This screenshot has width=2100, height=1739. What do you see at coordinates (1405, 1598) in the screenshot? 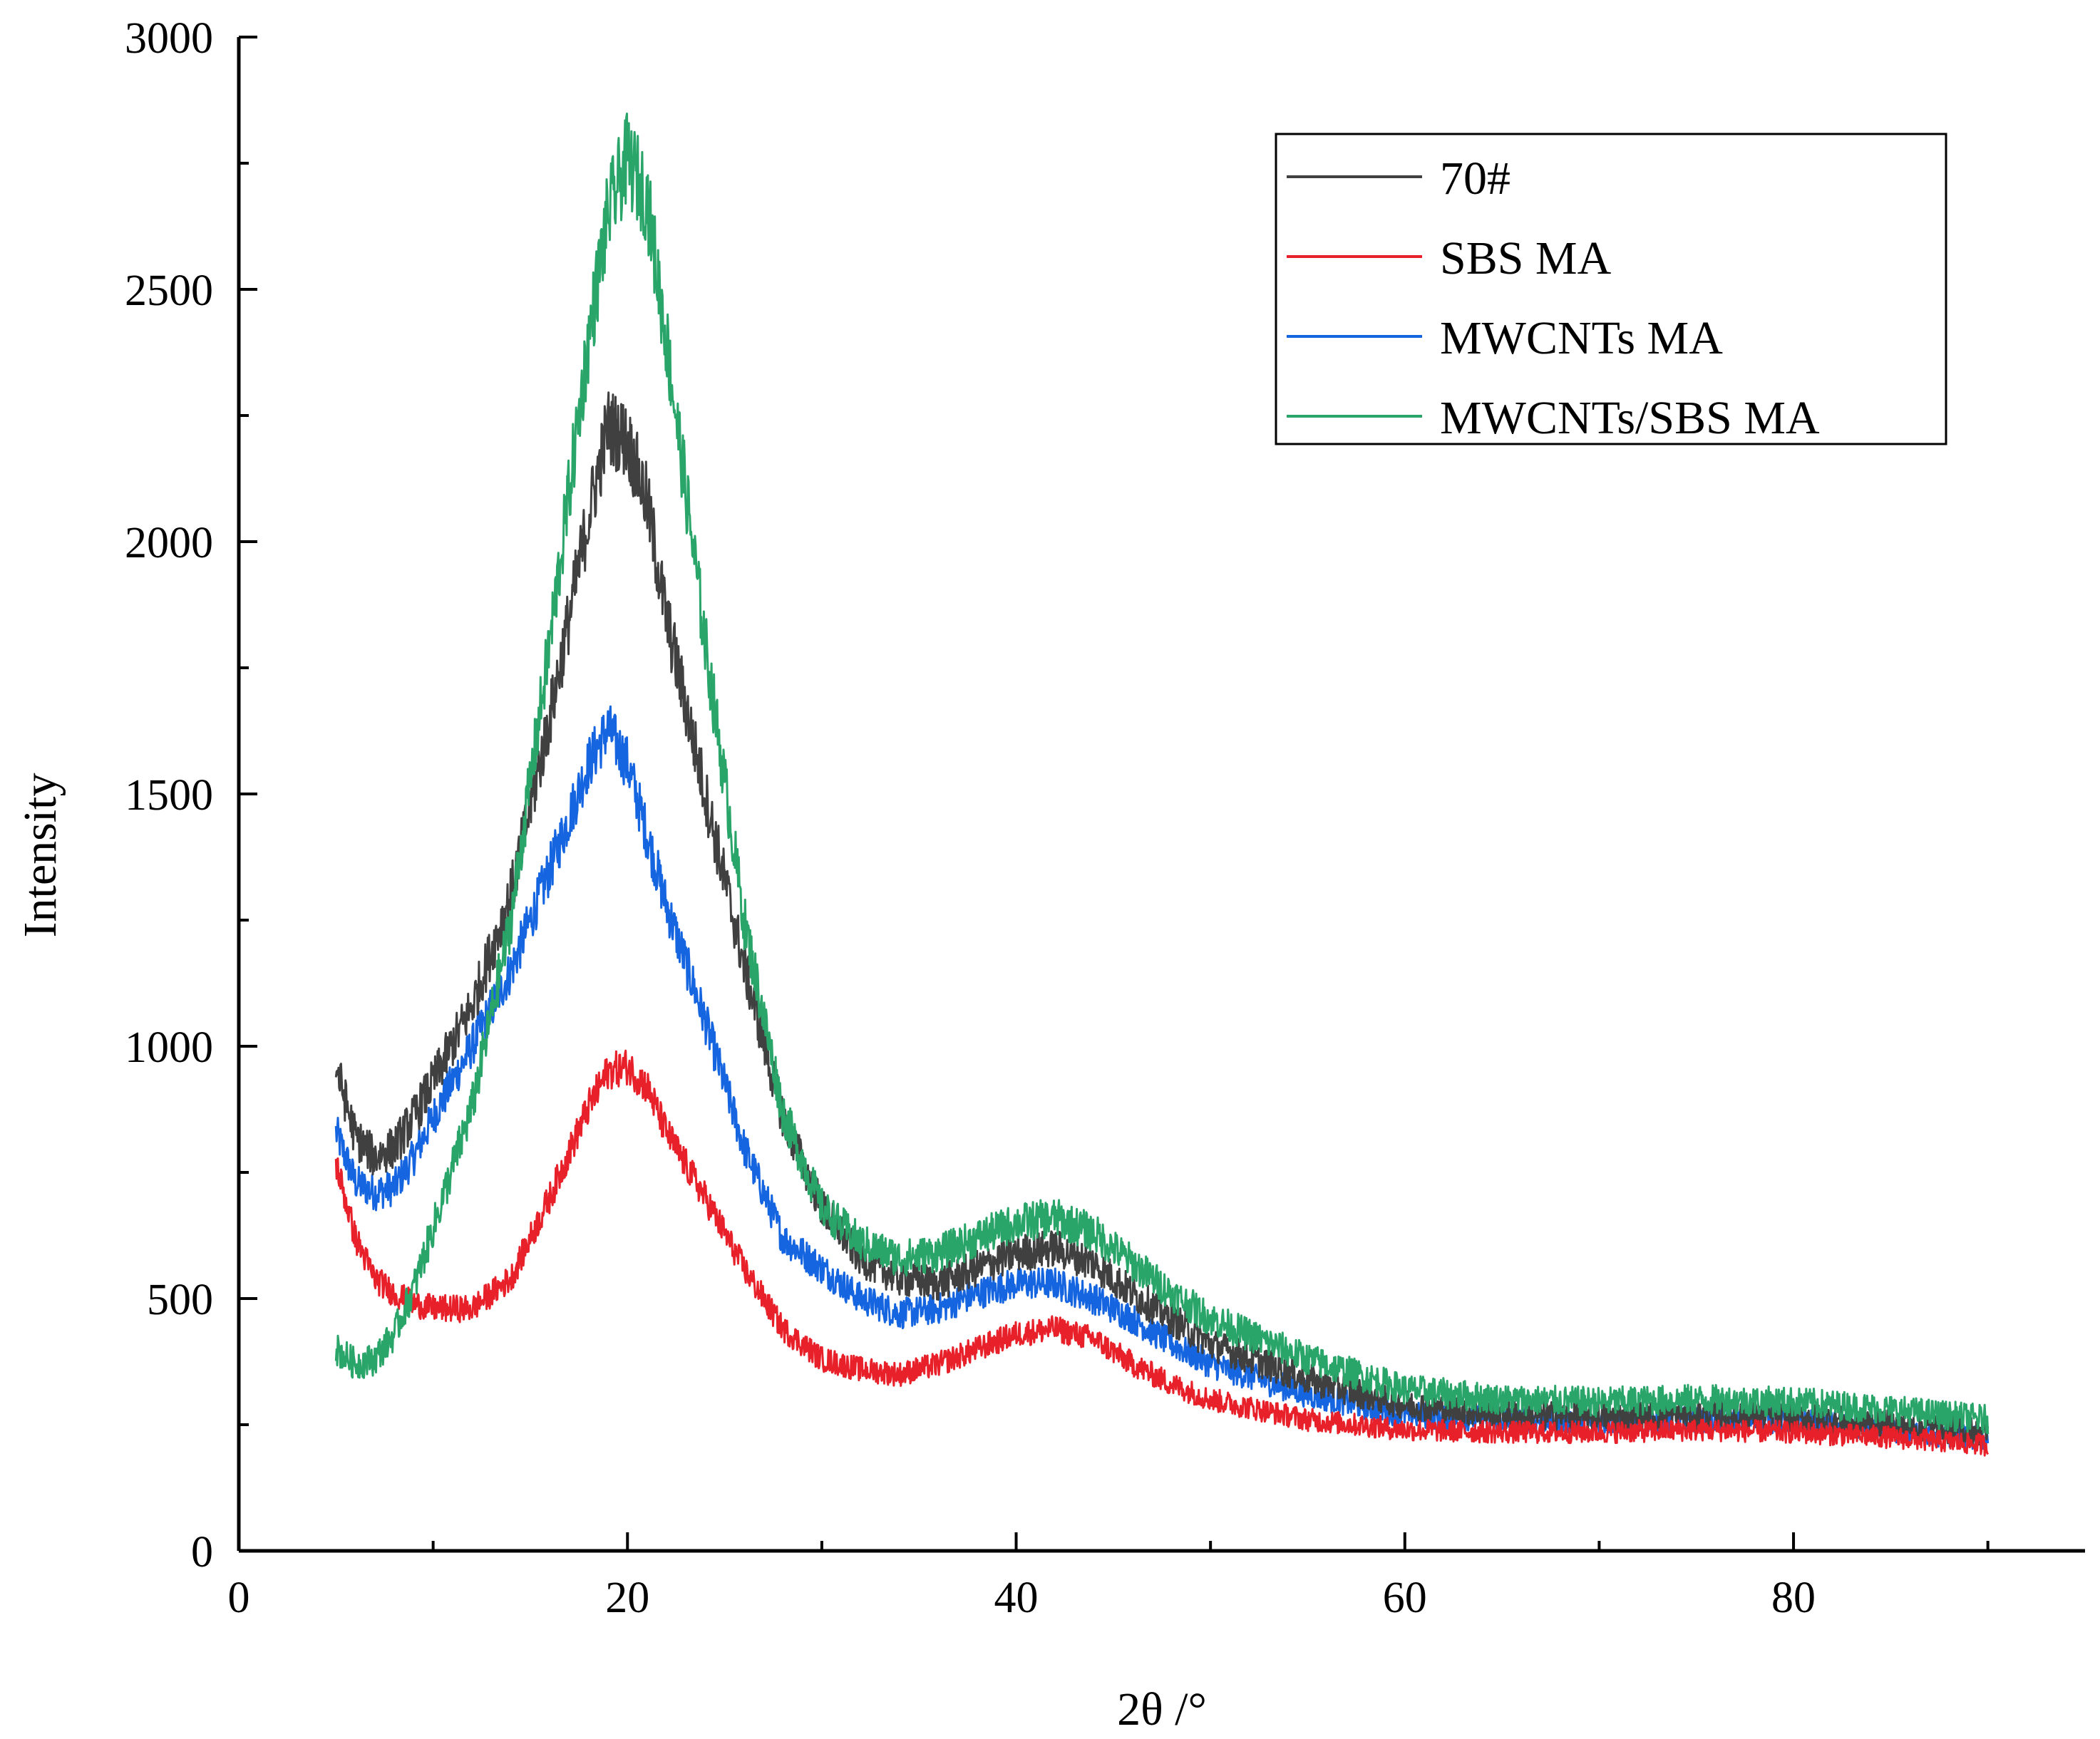
I see `x-tick-label: 60` at bounding box center [1405, 1598].